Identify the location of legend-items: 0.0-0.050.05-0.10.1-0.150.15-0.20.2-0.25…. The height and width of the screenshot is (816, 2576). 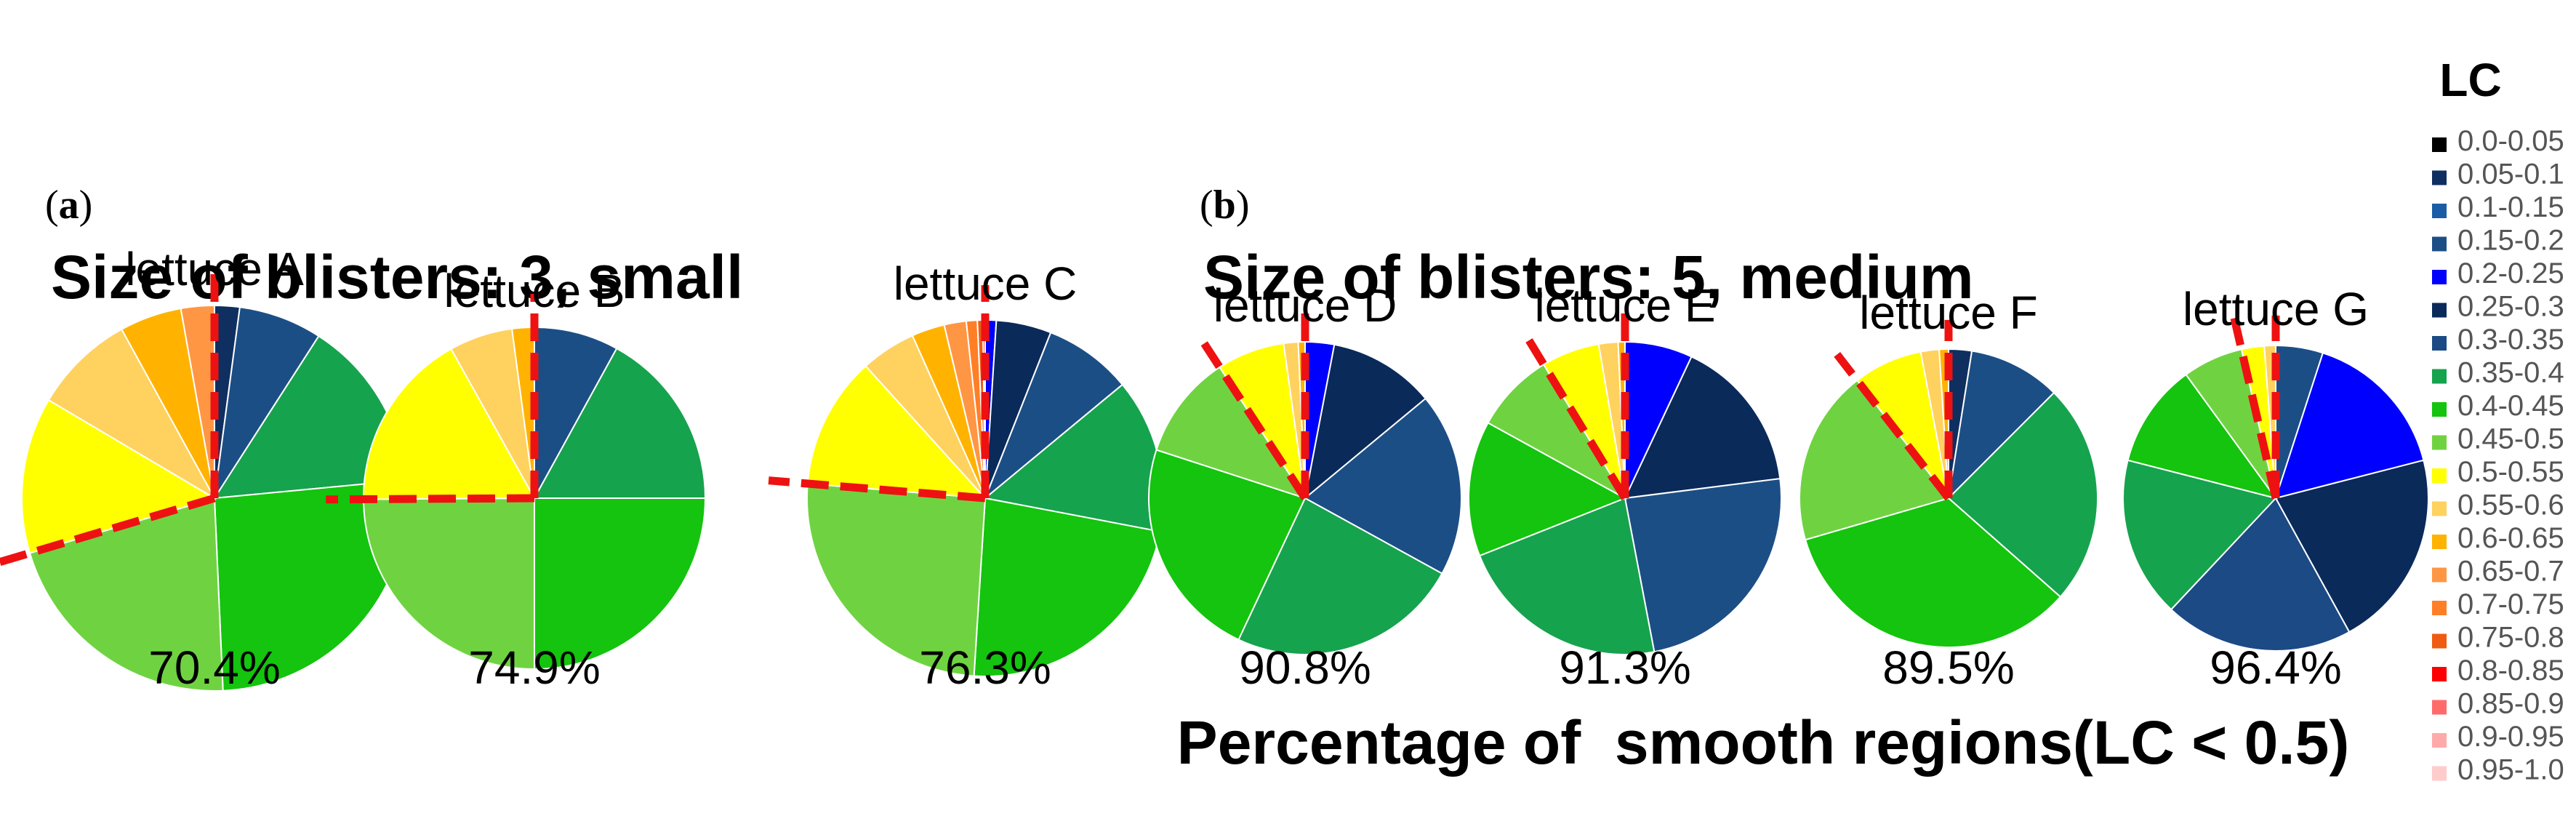
(2498, 455).